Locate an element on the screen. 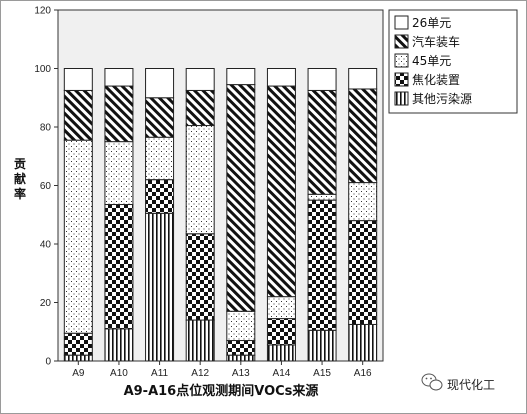 The height and width of the screenshot is (414, 527). x-tick-label: A15 is located at coordinates (322, 373).